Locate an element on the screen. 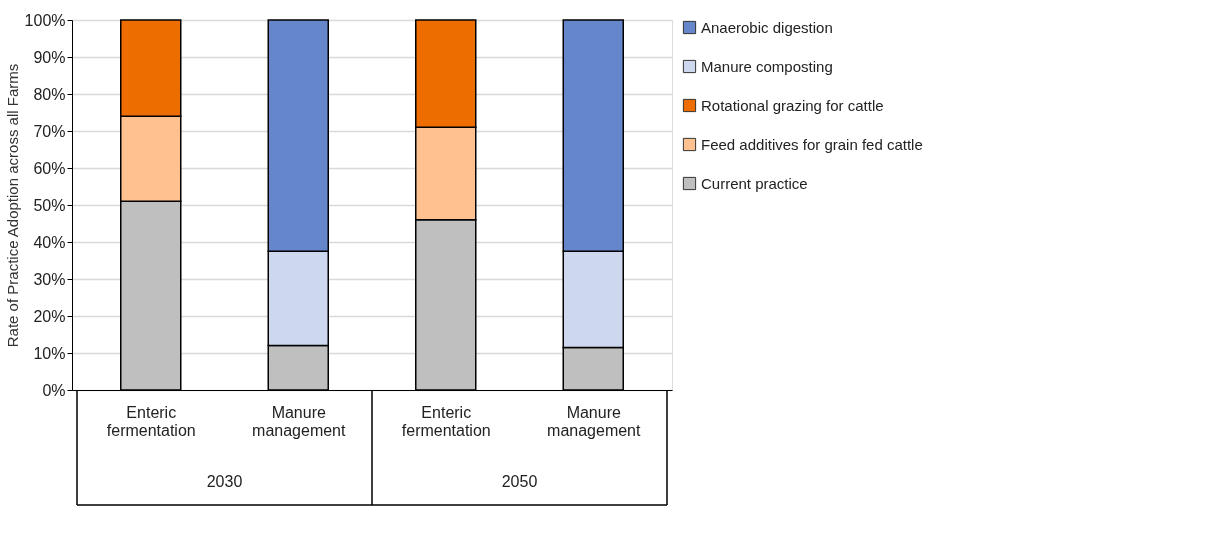 The image size is (1207, 557). y-tick-label: 100% is located at coordinates (45, 20).